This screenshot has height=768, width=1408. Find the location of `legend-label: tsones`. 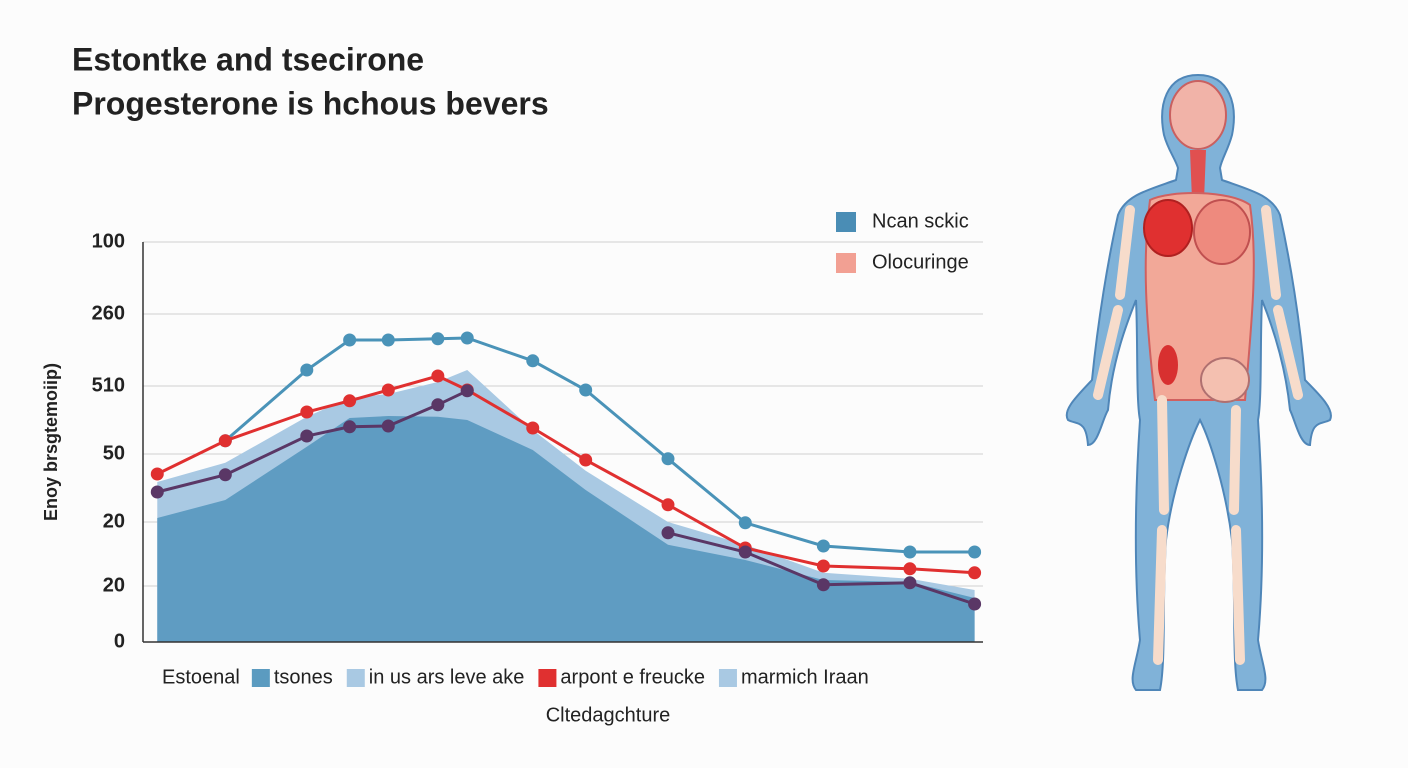

legend-label: tsones is located at coordinates (303, 677).